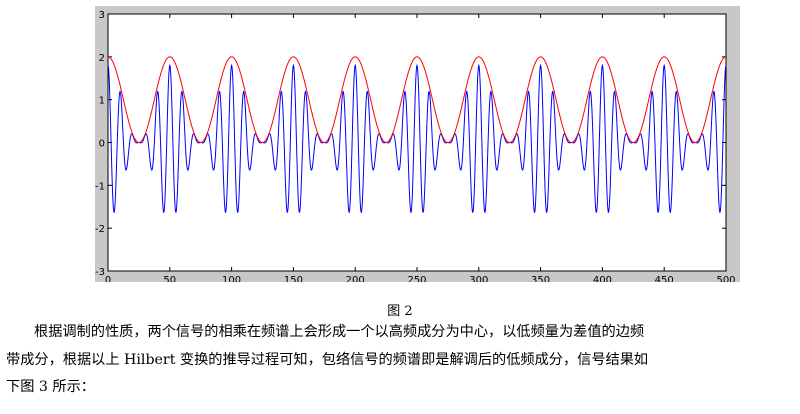 This screenshot has width=800, height=414. Describe the element at coordinates (102, 58) in the screenshot. I see `y-tick-label: 2` at that location.